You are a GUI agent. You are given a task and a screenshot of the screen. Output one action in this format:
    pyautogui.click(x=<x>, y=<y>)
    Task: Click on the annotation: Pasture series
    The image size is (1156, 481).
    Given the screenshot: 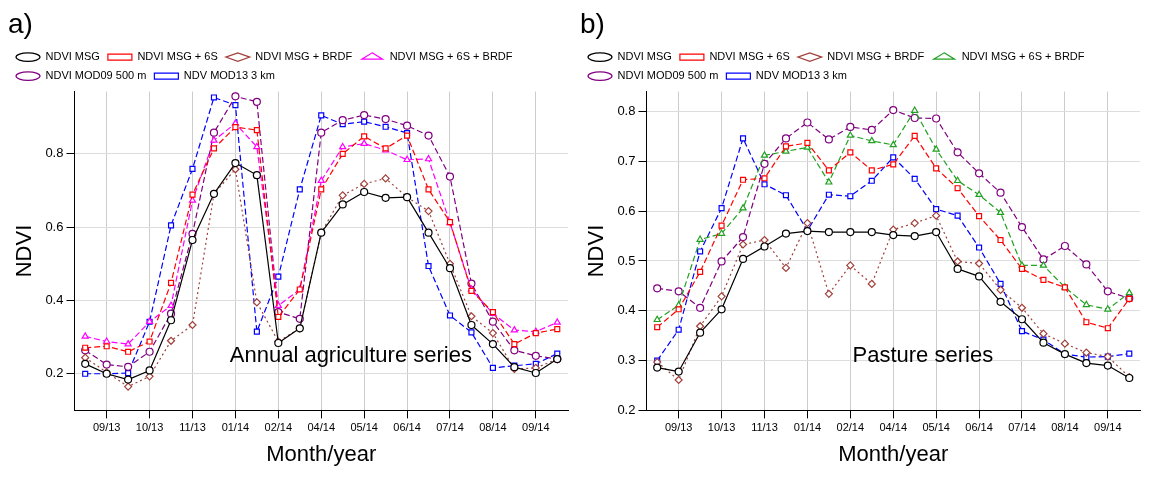 What is the action you would take?
    pyautogui.click(x=923, y=355)
    